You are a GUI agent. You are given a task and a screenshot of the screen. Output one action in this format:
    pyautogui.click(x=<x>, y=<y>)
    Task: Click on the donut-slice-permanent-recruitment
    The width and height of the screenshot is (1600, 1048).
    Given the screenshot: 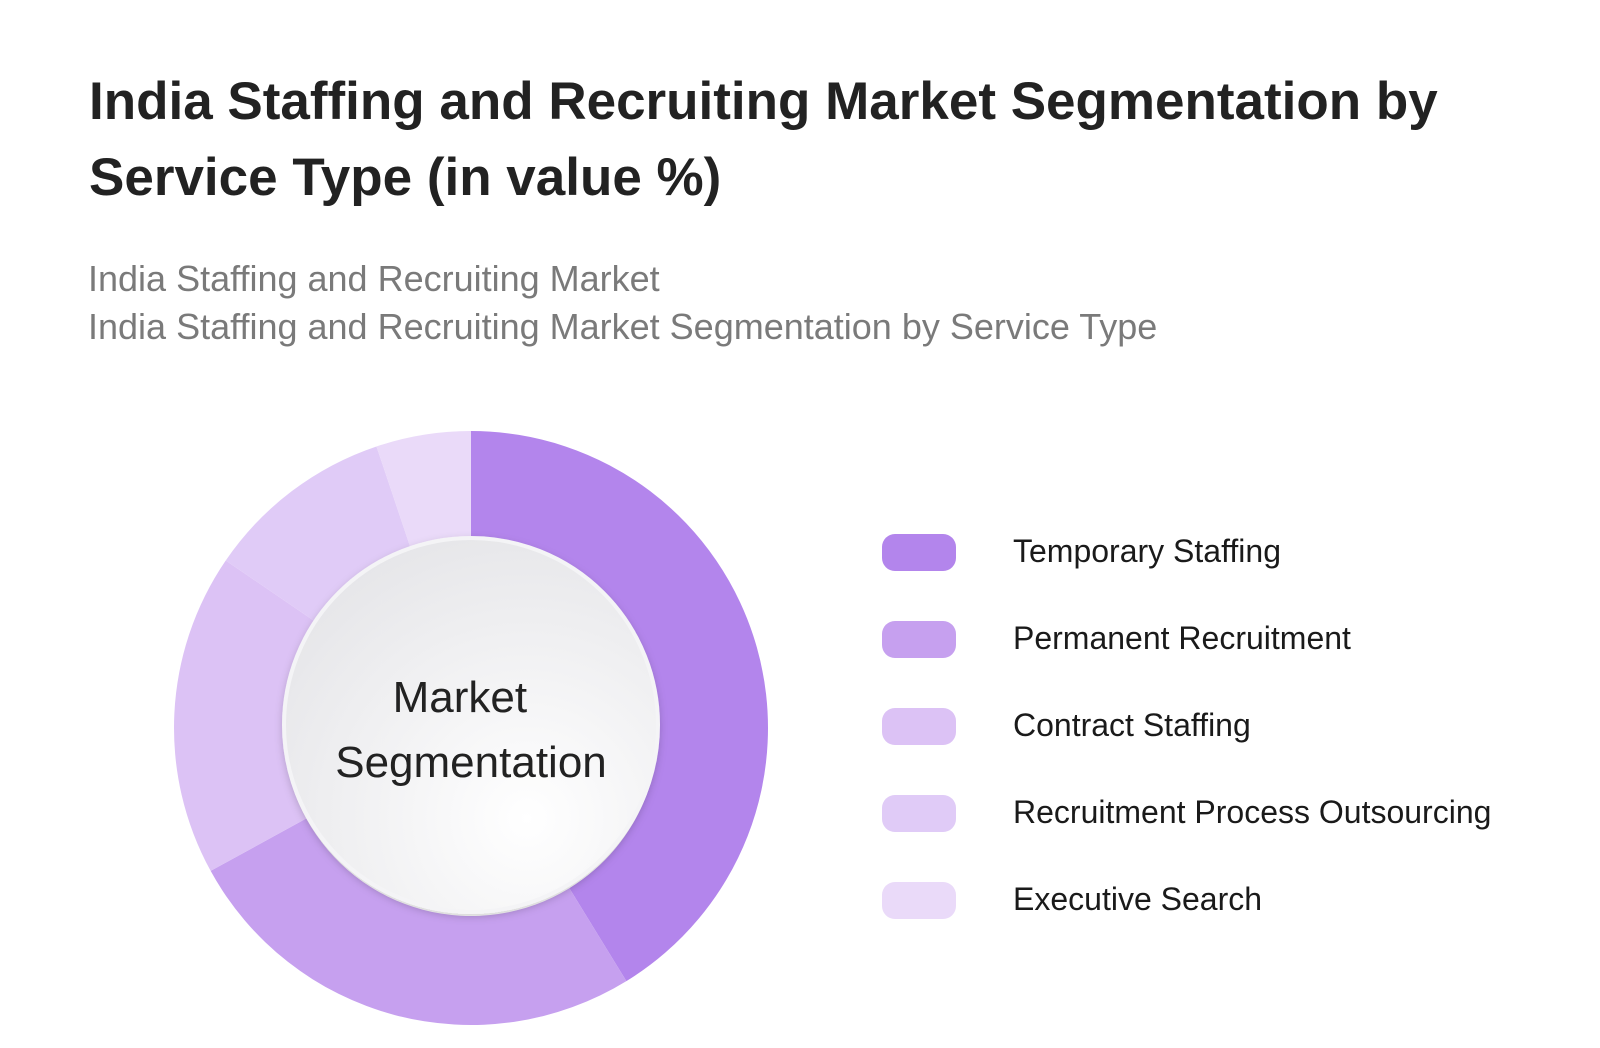 What is the action you would take?
    pyautogui.click(x=418, y=921)
    